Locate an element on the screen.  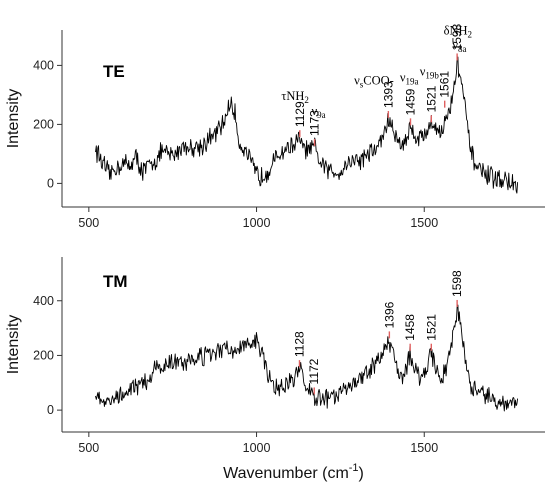
assignment-label: ν19a is located at coordinates (409, 79).